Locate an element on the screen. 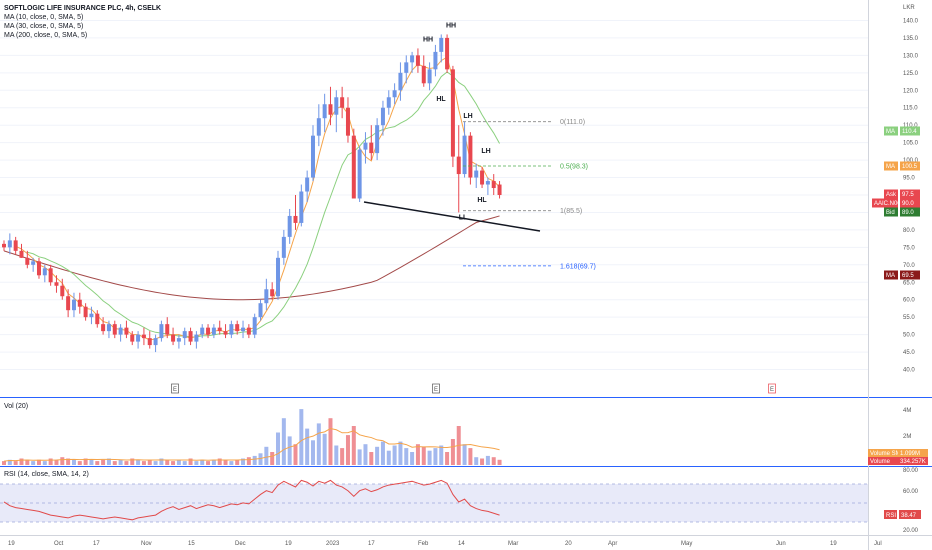 Image resolution: width=932 pixels, height=550 pixels. ma200-legend: MA (200, close, 0, SMA, 5) is located at coordinates (45, 35).